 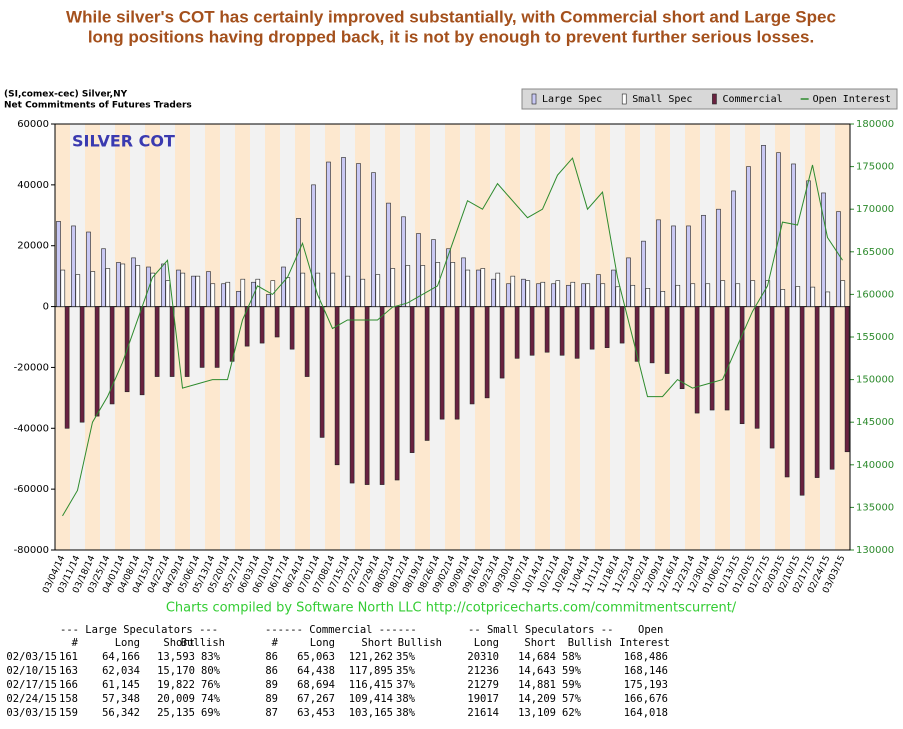 What do you see at coordinates (211, 657) in the screenshot?
I see `table-cell: 83%` at bounding box center [211, 657].